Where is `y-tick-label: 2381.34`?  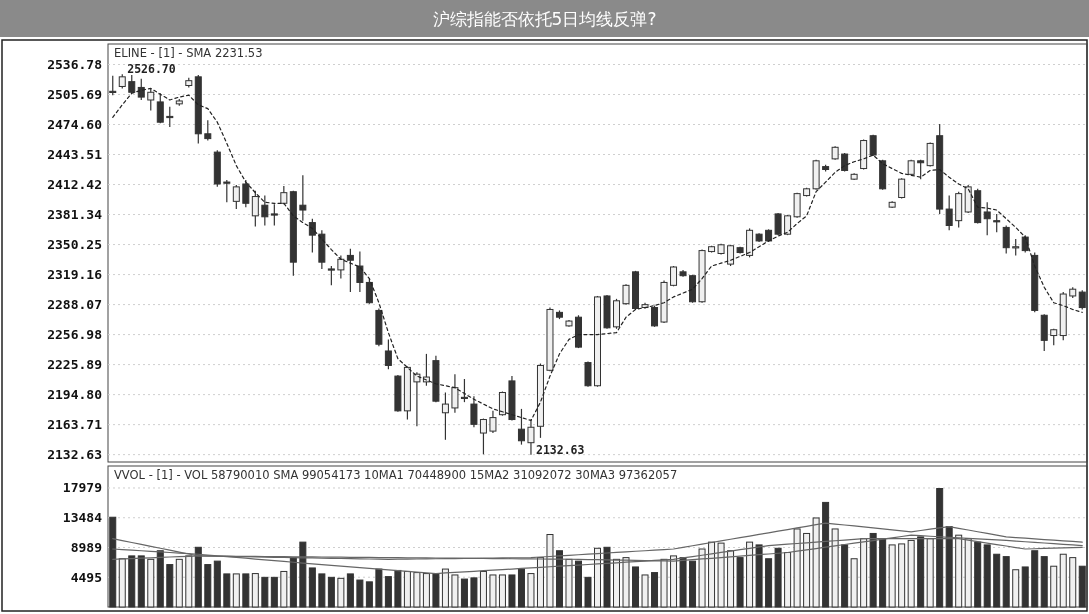
y-tick-label: 2381.34 is located at coordinates (75, 215).